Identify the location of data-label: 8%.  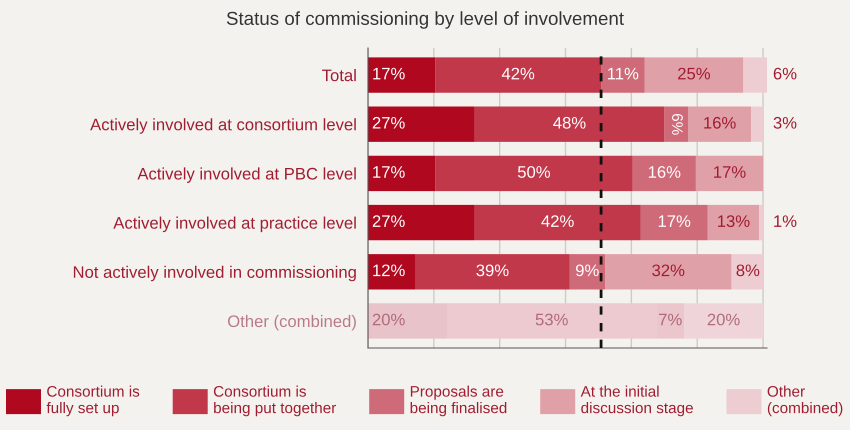
(748, 270).